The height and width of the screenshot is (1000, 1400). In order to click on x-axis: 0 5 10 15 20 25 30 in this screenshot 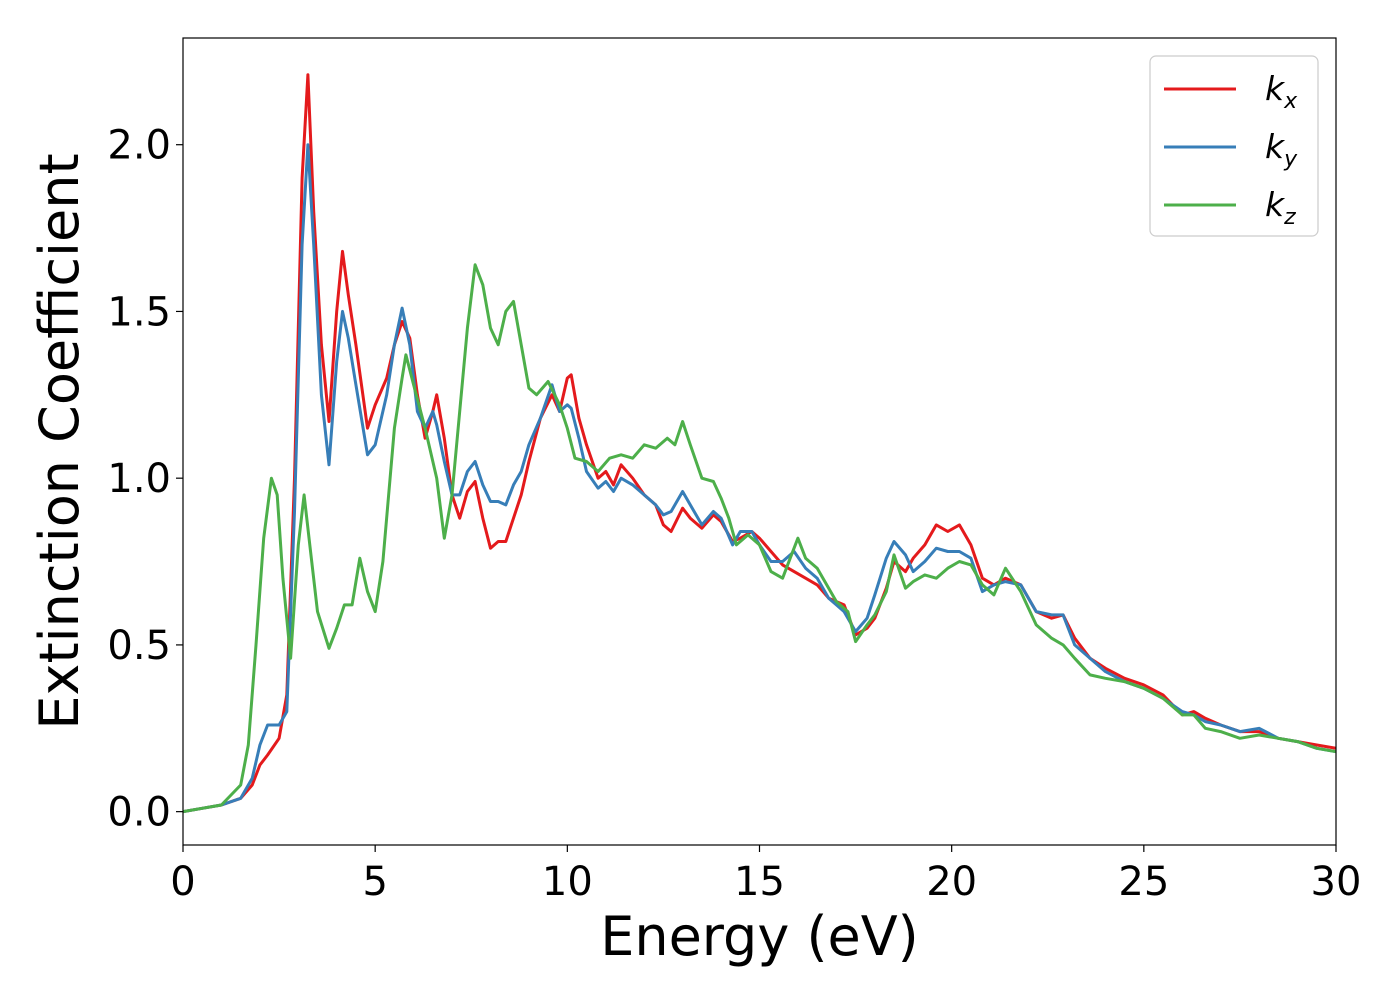, I will do `click(765, 875)`.